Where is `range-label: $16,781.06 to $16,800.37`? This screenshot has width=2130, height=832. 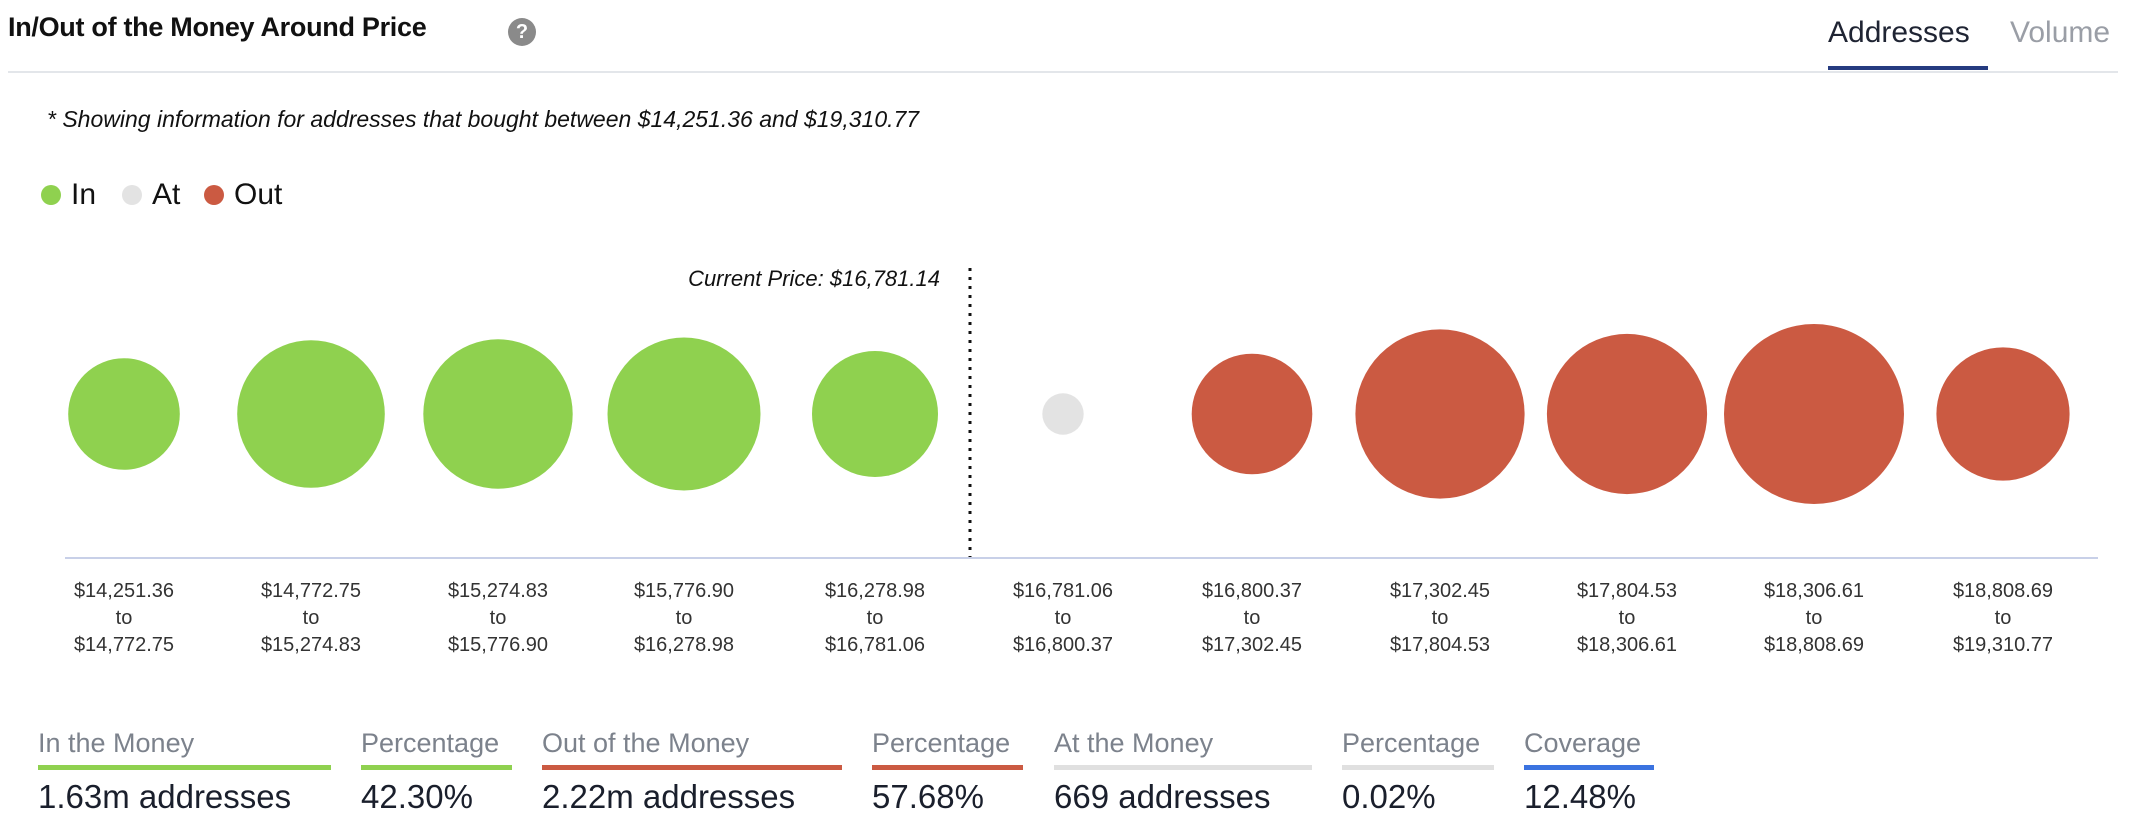
range-label: $16,781.06 to $16,800.37 is located at coordinates (1063, 618).